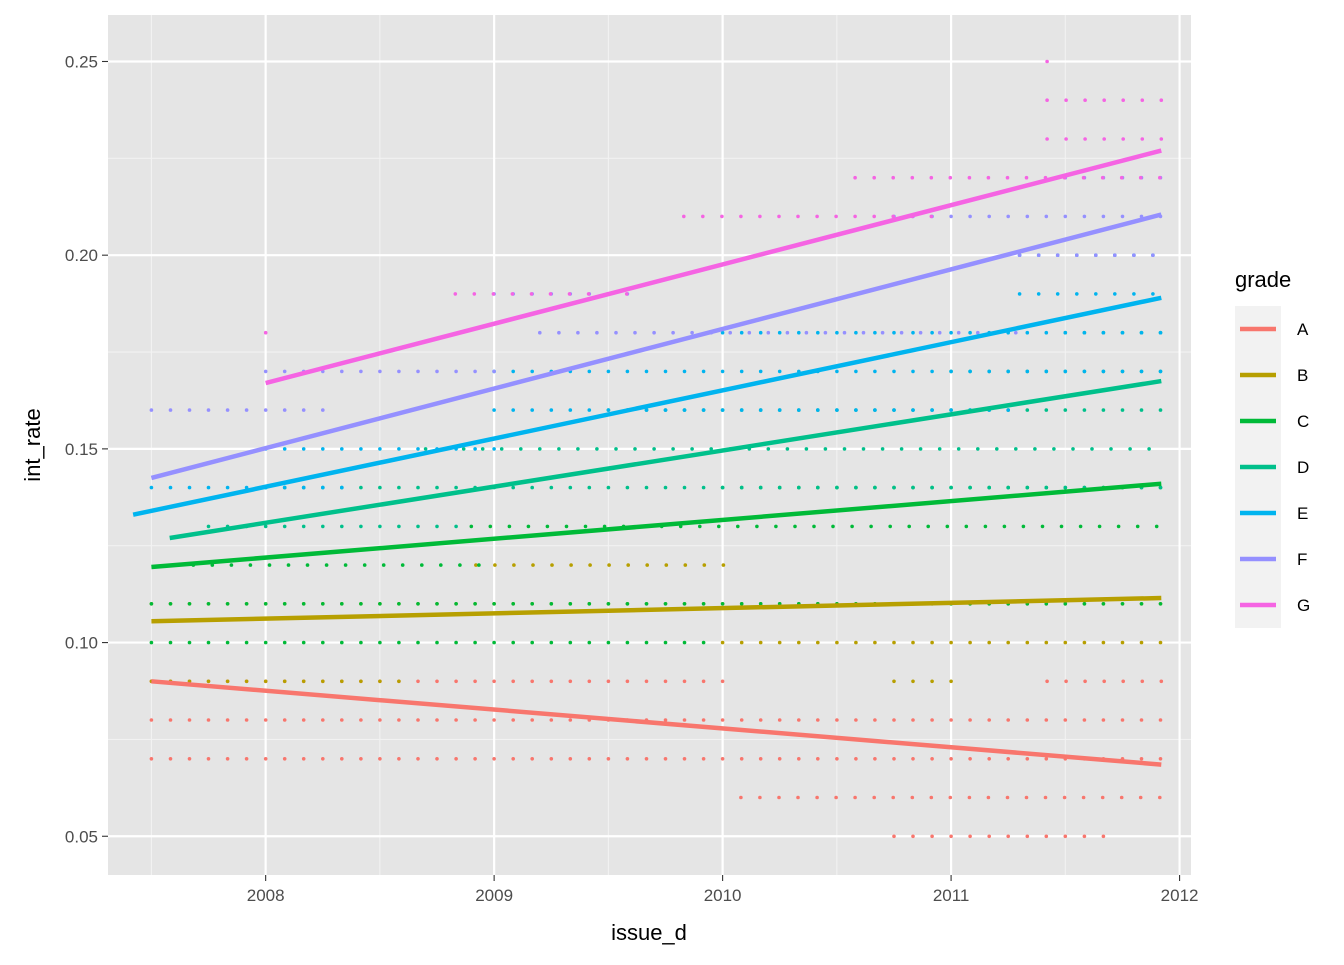 This screenshot has height=965, width=1344. I want to click on y-tick-label: 0.20, so click(81, 255).